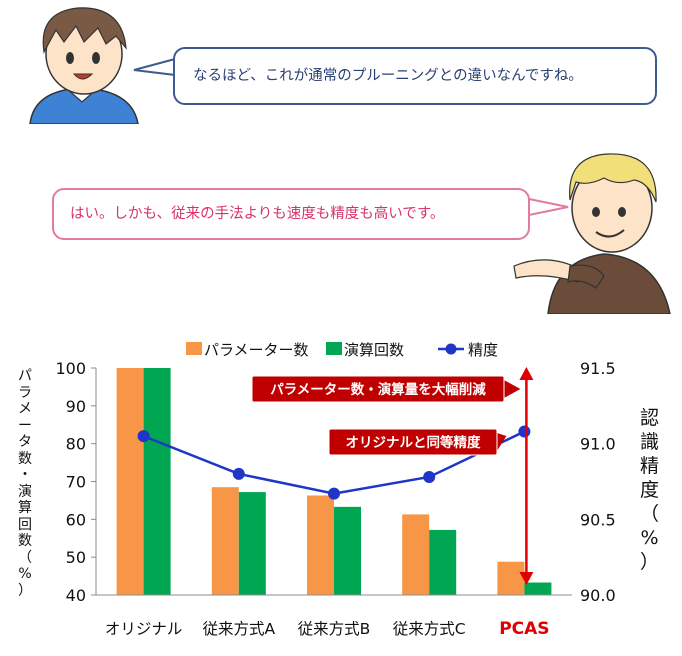 The width and height of the screenshot is (682, 656). What do you see at coordinates (320, 545) in the screenshot?
I see `bar-パラメーター数-従来方式B` at bounding box center [320, 545].